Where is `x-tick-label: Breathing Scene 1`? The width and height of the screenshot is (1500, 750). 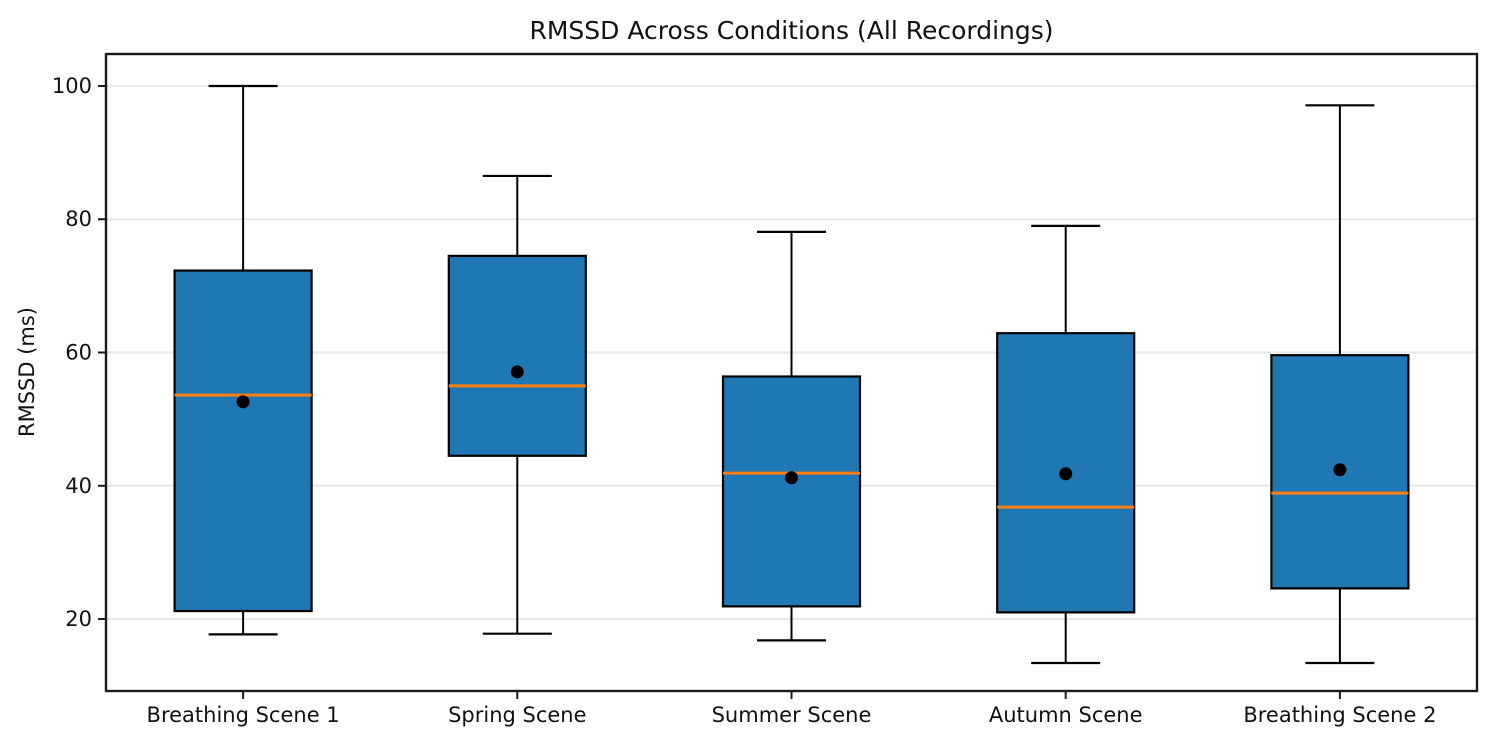
x-tick-label: Breathing Scene 1 is located at coordinates (243, 715).